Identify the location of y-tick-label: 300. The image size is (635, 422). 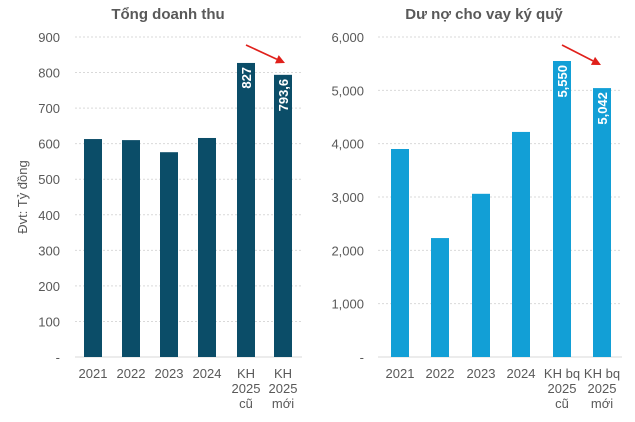
(49, 250).